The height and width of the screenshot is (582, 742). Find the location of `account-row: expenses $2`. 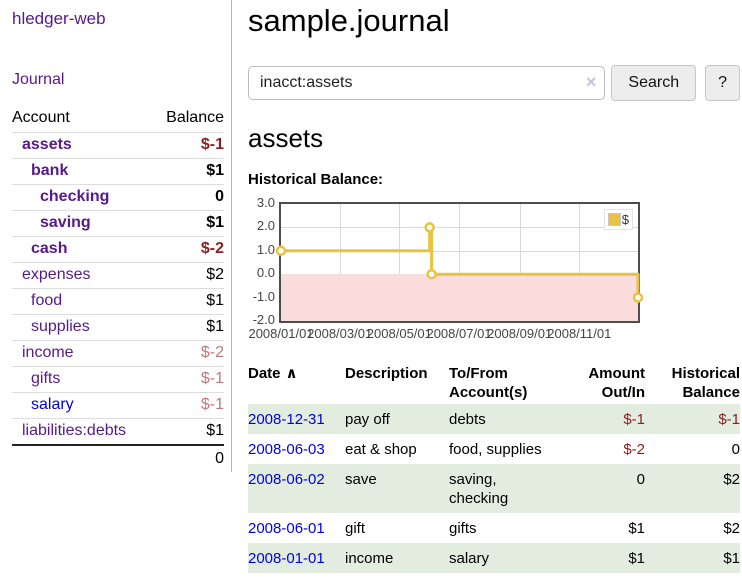

account-row: expenses $2 is located at coordinates (118, 275).